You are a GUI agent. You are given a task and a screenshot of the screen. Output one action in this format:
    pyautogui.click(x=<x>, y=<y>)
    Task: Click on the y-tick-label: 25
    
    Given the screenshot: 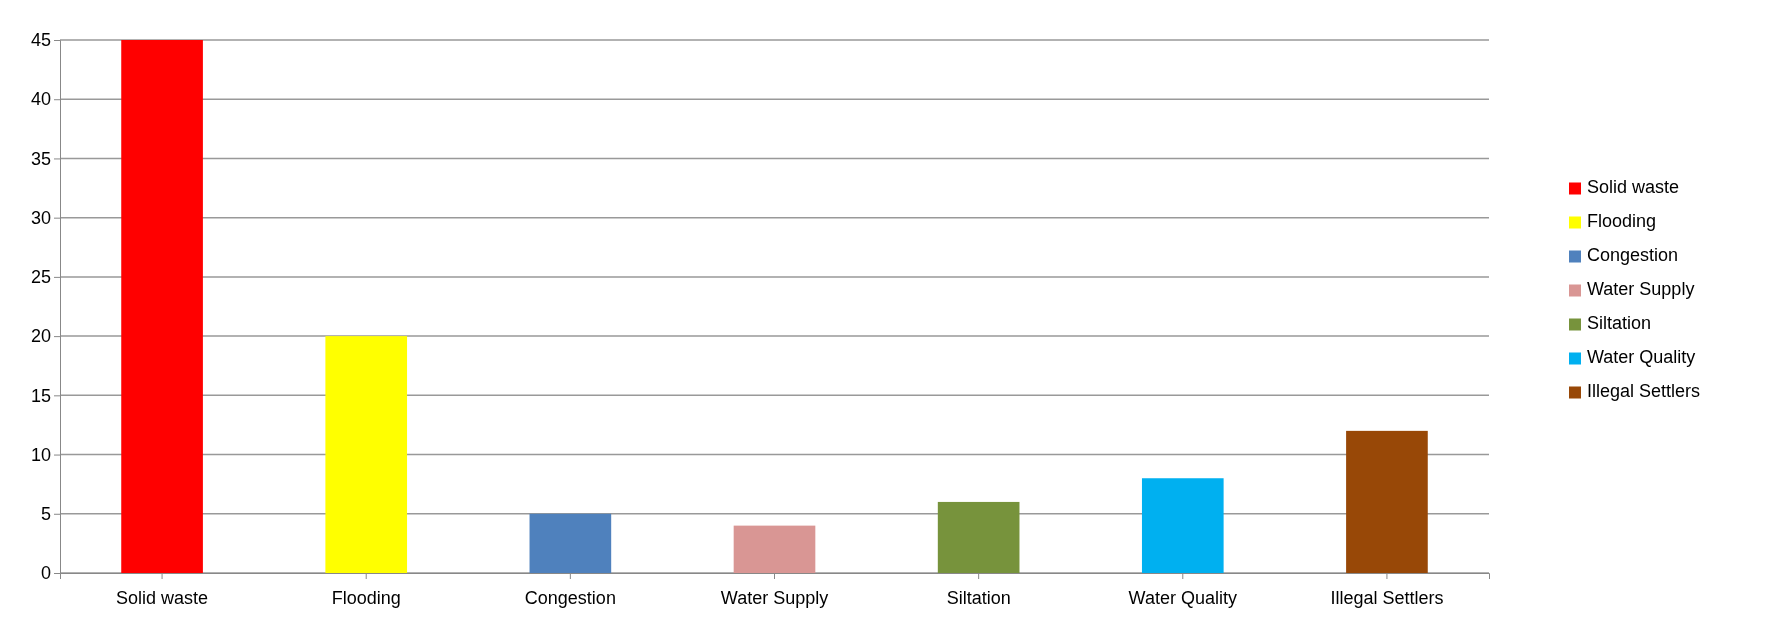 What is the action you would take?
    pyautogui.click(x=40, y=277)
    